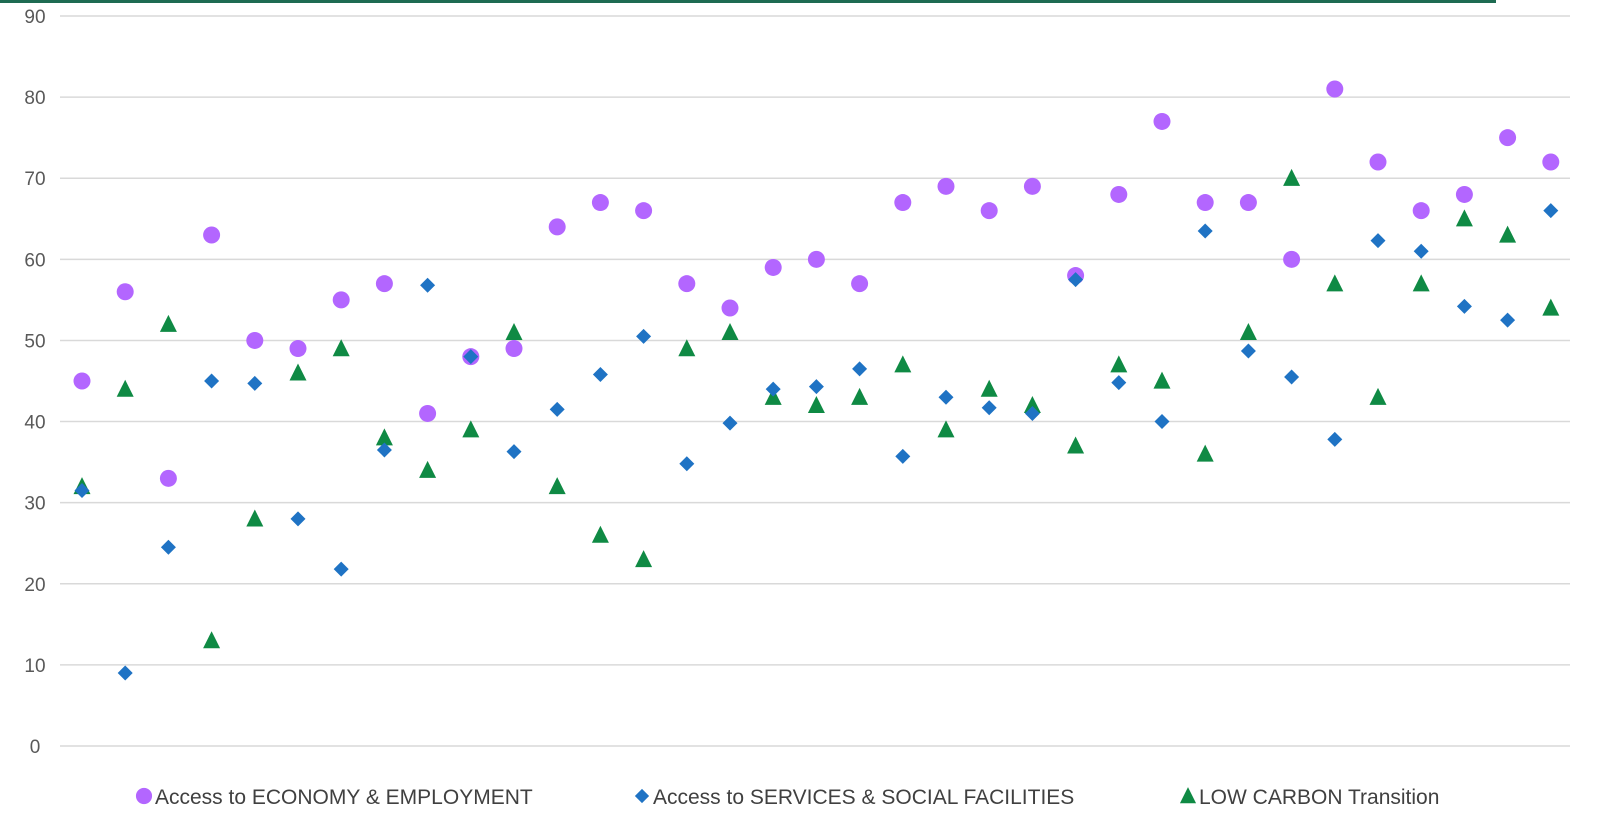  Describe the element at coordinates (34, 98) in the screenshot. I see `y-tick-label: 80` at that location.